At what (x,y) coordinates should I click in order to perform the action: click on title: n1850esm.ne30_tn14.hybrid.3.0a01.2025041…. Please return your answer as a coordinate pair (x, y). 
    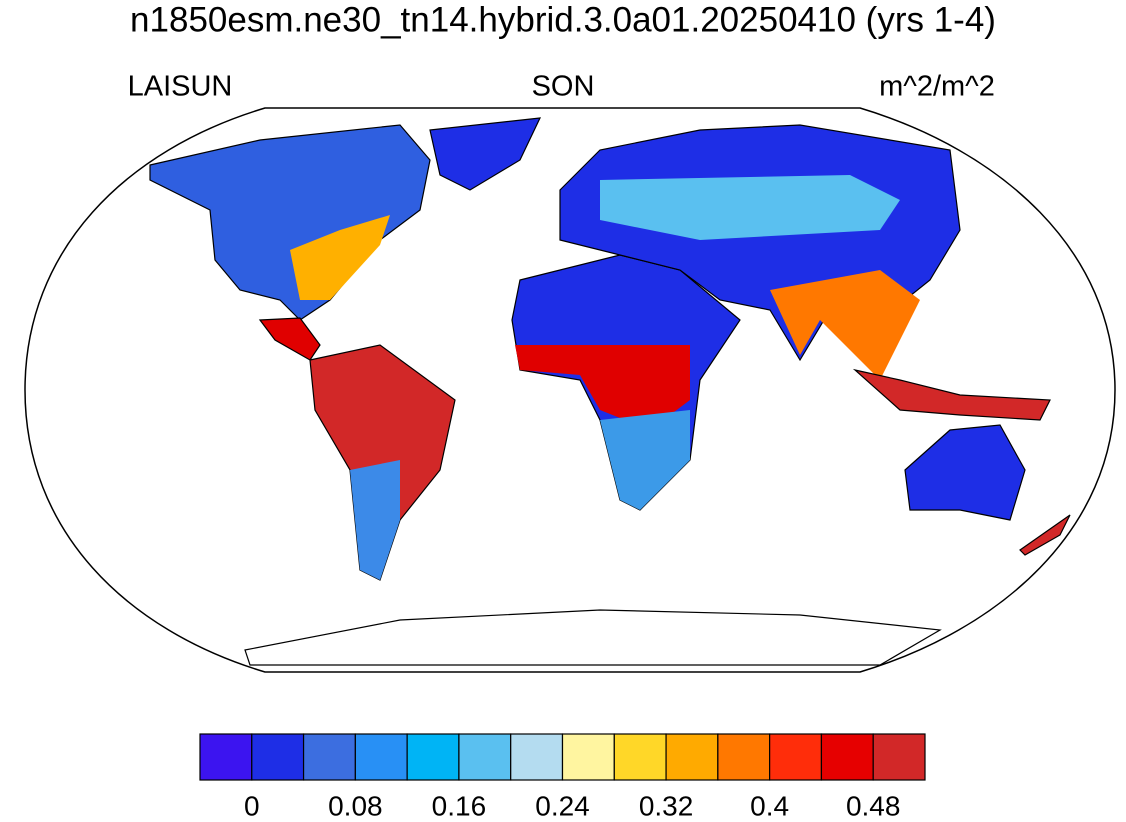
    Looking at the image, I should click on (563, 19).